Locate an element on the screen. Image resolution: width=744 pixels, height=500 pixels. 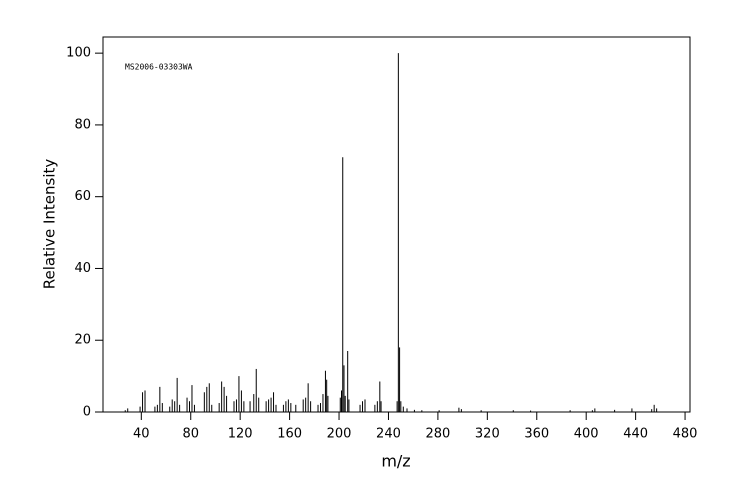
x-tick-label: 440 is located at coordinates (635, 434).